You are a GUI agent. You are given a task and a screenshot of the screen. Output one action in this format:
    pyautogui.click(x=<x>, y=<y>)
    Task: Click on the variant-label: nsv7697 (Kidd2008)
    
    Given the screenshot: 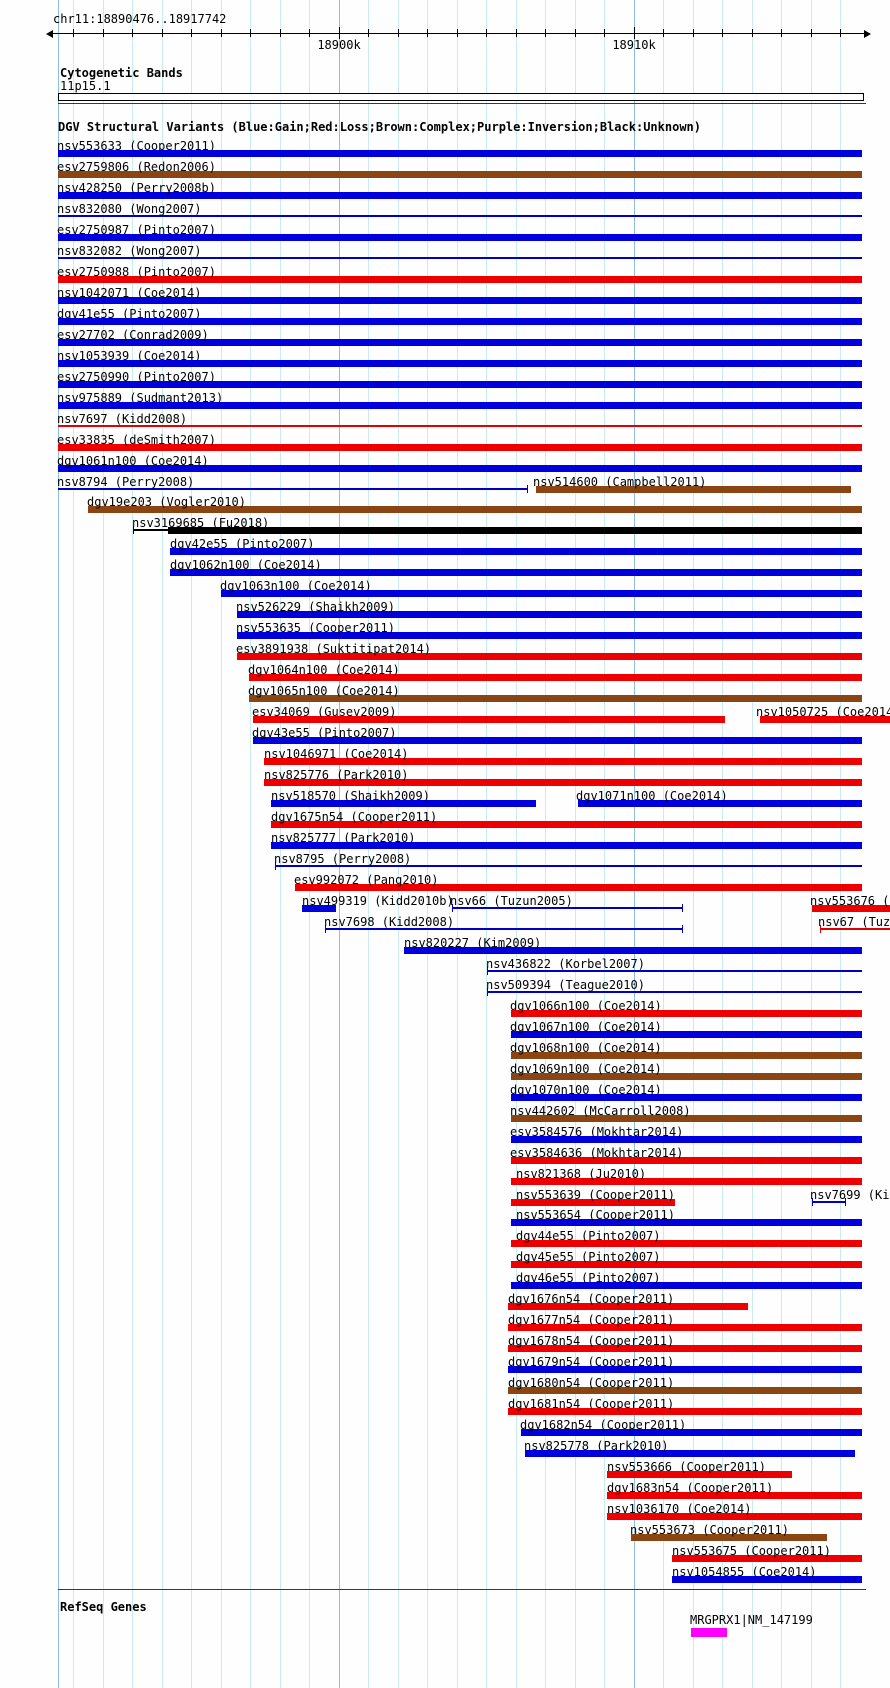 What is the action you would take?
    pyautogui.click(x=122, y=419)
    